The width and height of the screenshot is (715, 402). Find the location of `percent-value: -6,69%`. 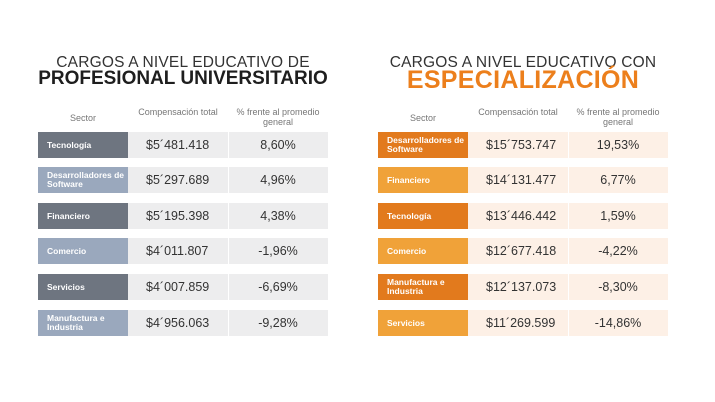

percent-value: -6,69% is located at coordinates (278, 287).